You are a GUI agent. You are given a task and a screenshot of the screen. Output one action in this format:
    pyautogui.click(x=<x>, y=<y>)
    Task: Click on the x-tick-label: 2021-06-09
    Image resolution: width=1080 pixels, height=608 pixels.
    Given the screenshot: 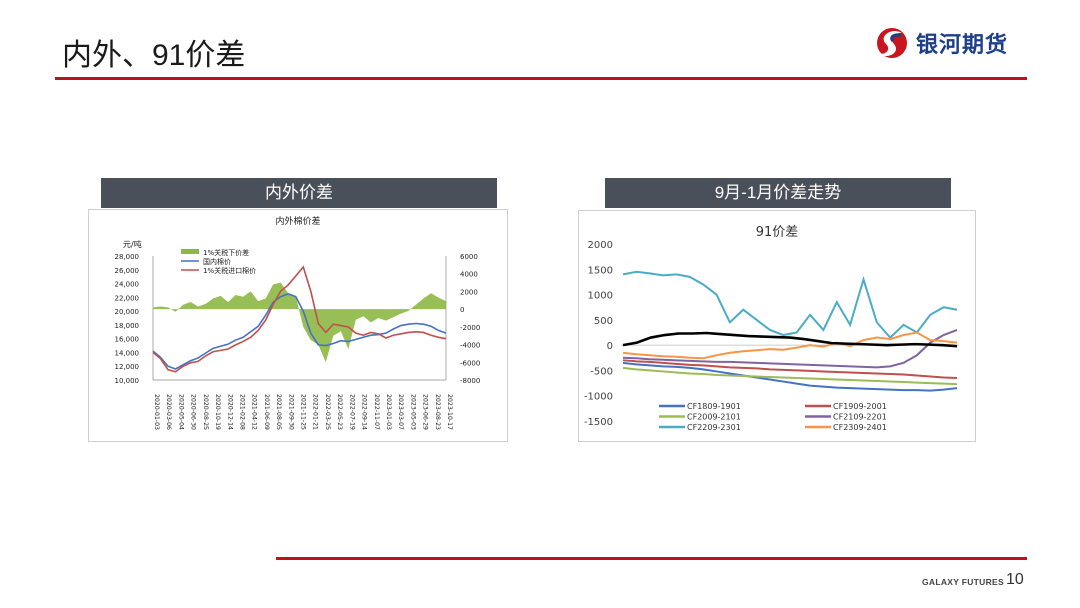 What is the action you would take?
    pyautogui.click(x=266, y=412)
    